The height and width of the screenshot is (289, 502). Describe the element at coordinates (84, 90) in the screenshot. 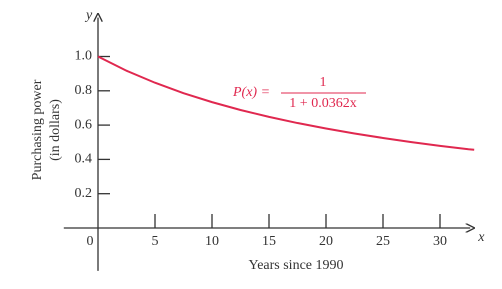

I see `y-tick-label: 0.8` at that location.